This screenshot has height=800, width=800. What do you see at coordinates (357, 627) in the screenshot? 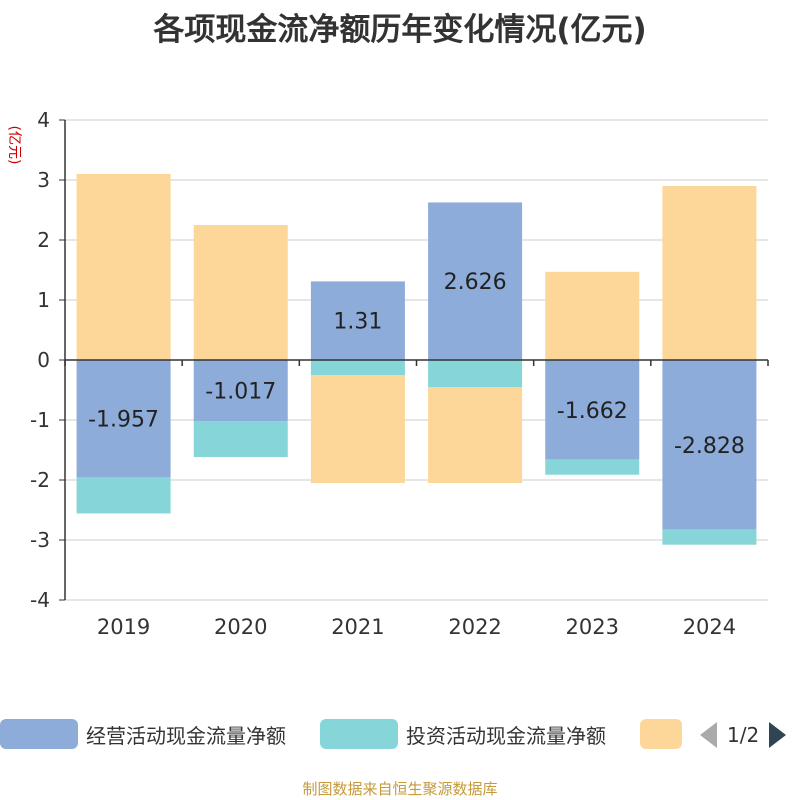
I see `x-tick-label-2021: 2021` at bounding box center [357, 627].